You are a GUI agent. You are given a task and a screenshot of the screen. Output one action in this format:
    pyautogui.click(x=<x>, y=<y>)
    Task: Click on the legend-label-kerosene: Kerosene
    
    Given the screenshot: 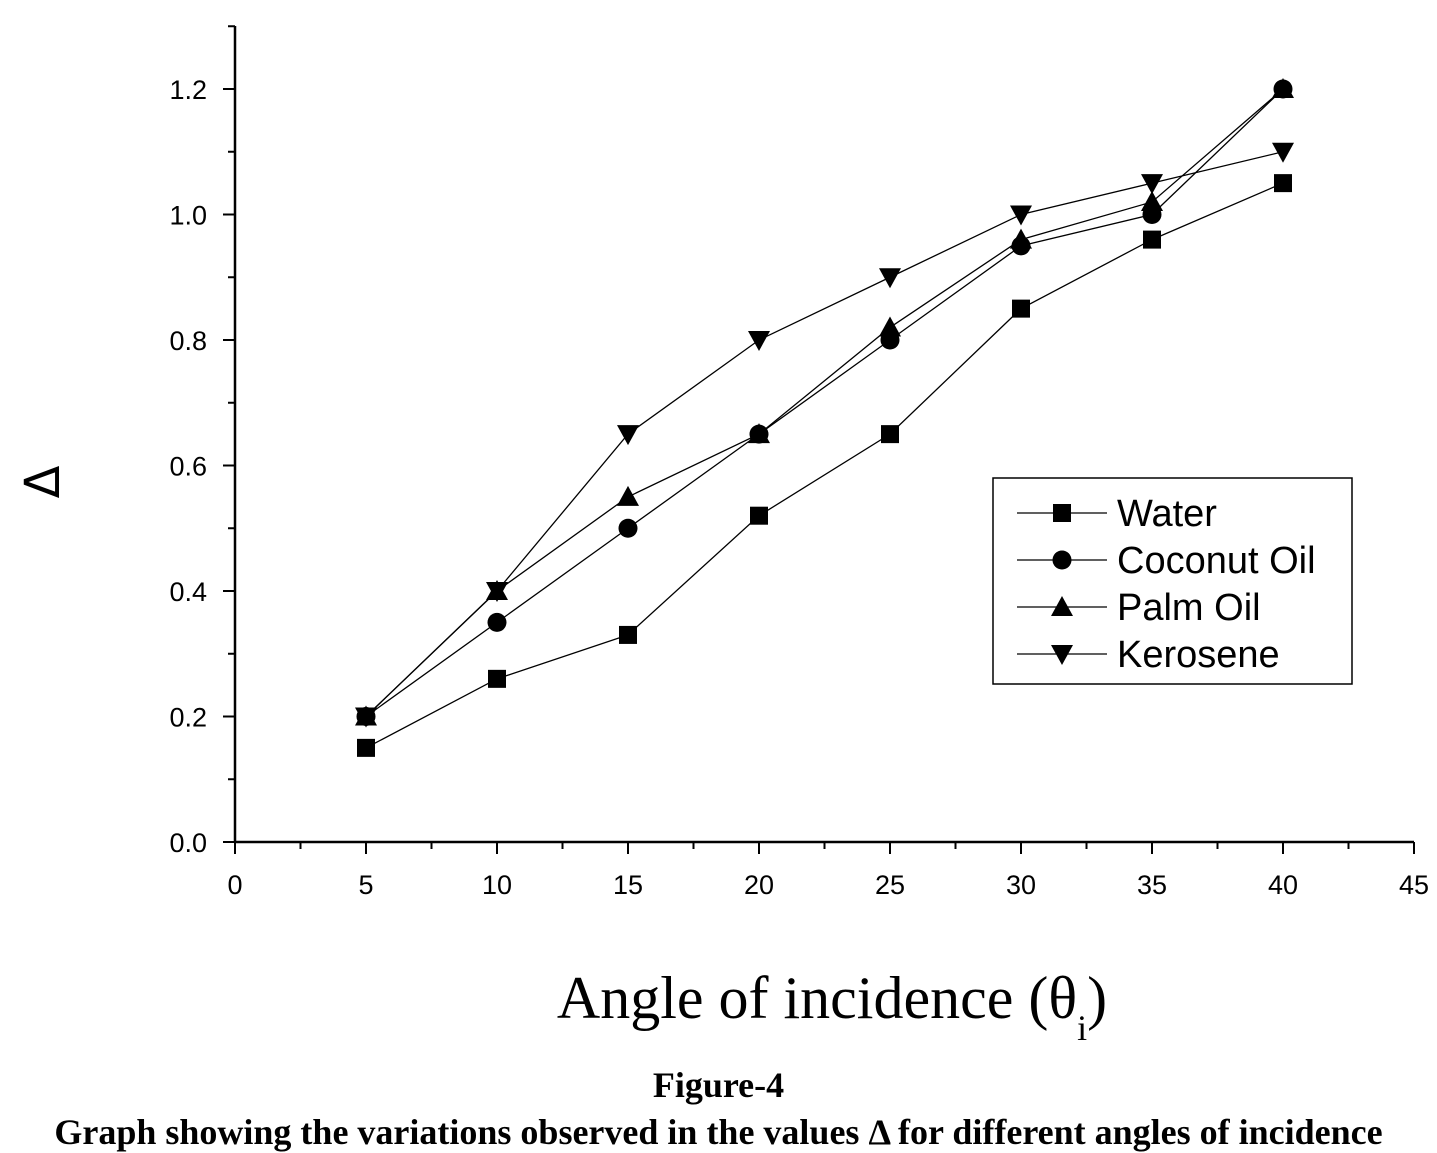 What is the action you would take?
    pyautogui.click(x=1198, y=655)
    